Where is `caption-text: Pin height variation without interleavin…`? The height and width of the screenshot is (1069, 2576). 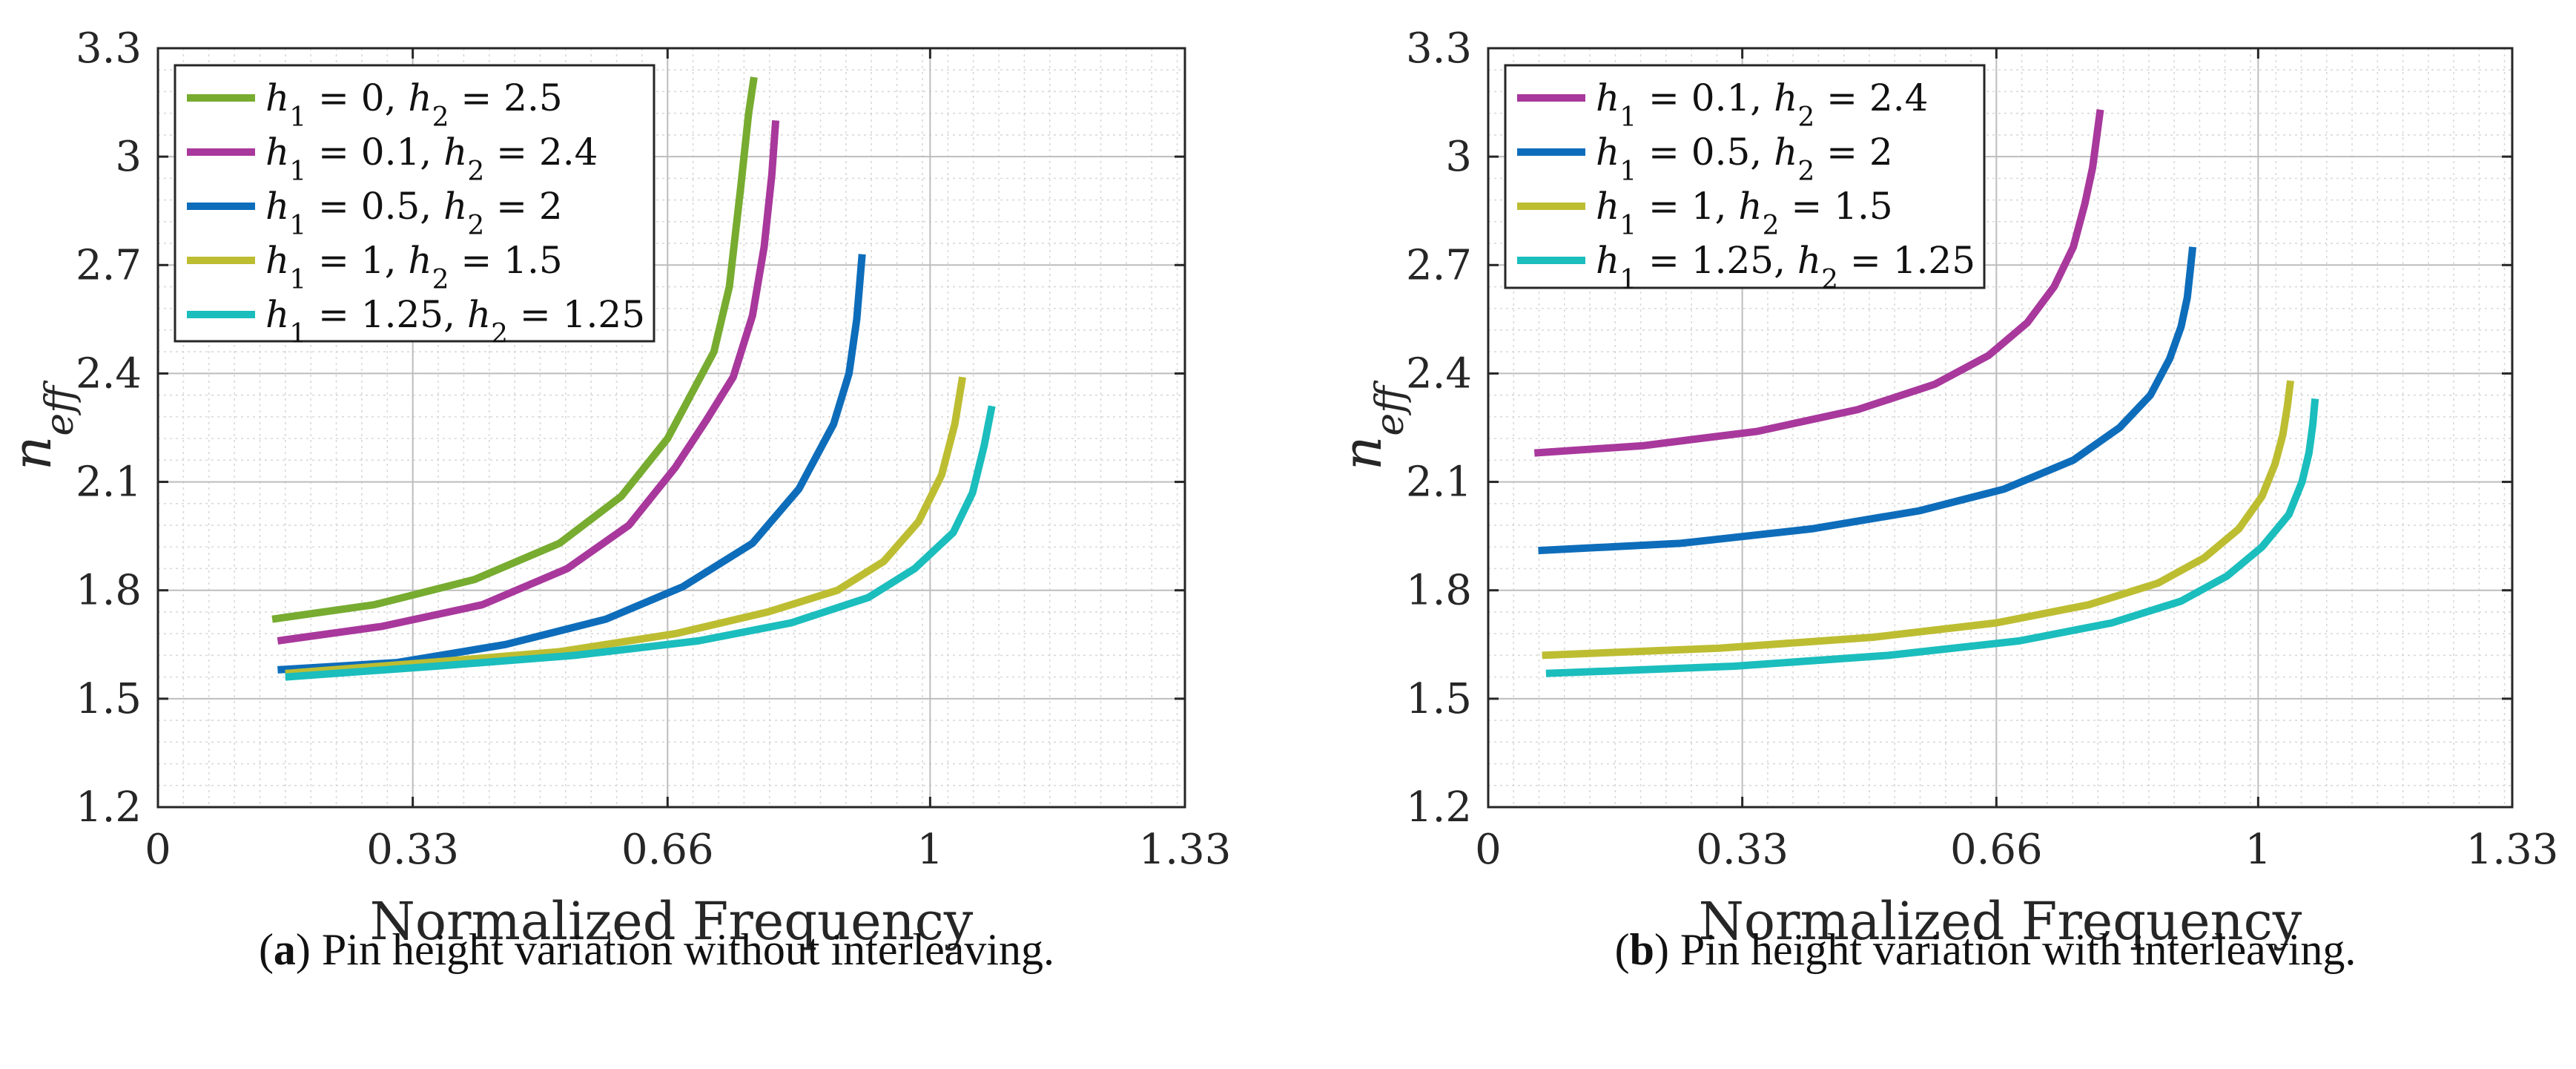
caption-text: Pin height variation without interleavin… is located at coordinates (688, 949).